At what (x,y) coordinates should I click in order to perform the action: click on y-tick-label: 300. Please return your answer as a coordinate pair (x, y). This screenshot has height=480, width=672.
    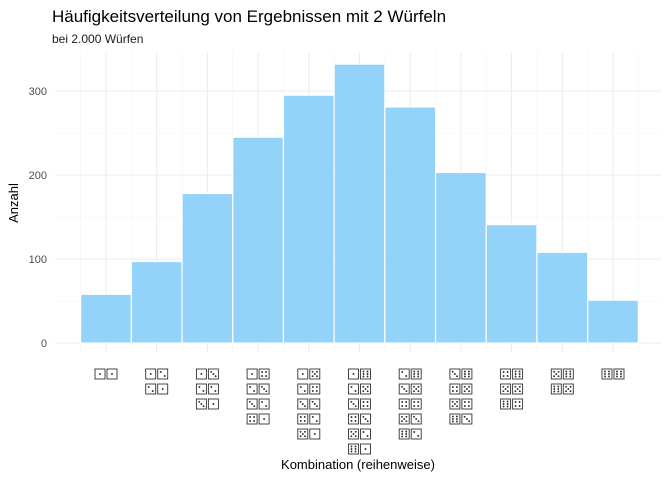
    Looking at the image, I should click on (38, 92).